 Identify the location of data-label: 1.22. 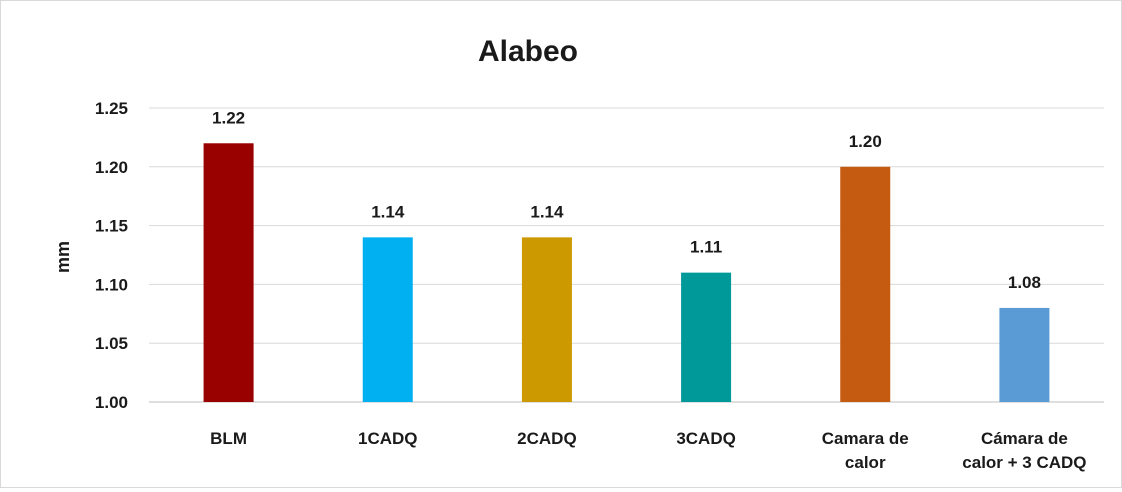
(228, 117).